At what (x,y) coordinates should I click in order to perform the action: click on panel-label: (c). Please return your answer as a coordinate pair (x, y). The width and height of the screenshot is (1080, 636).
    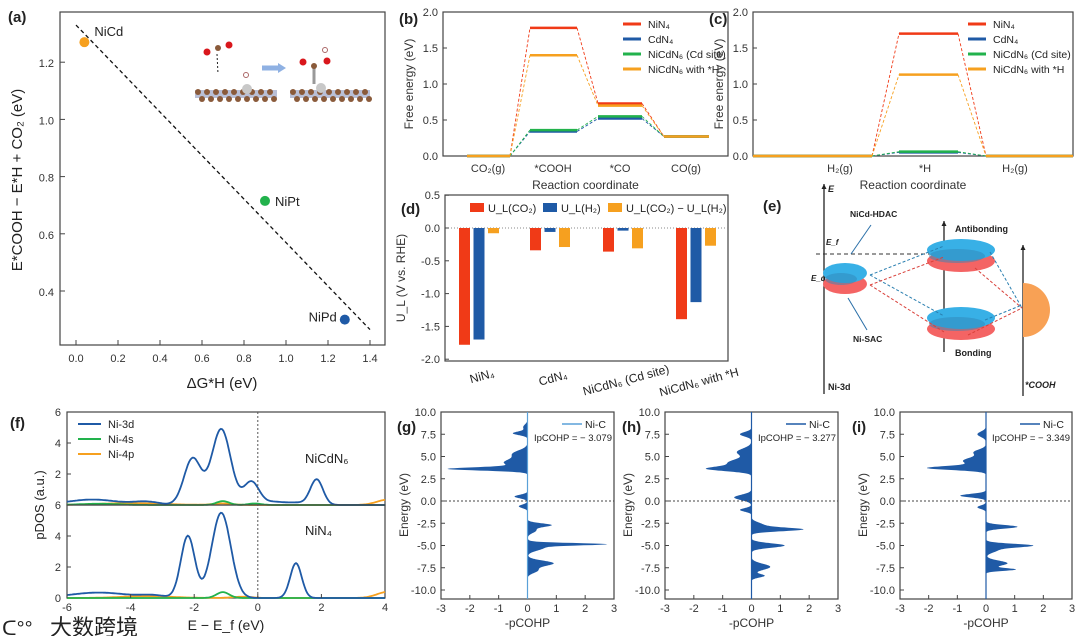
    Looking at the image, I should click on (718, 19).